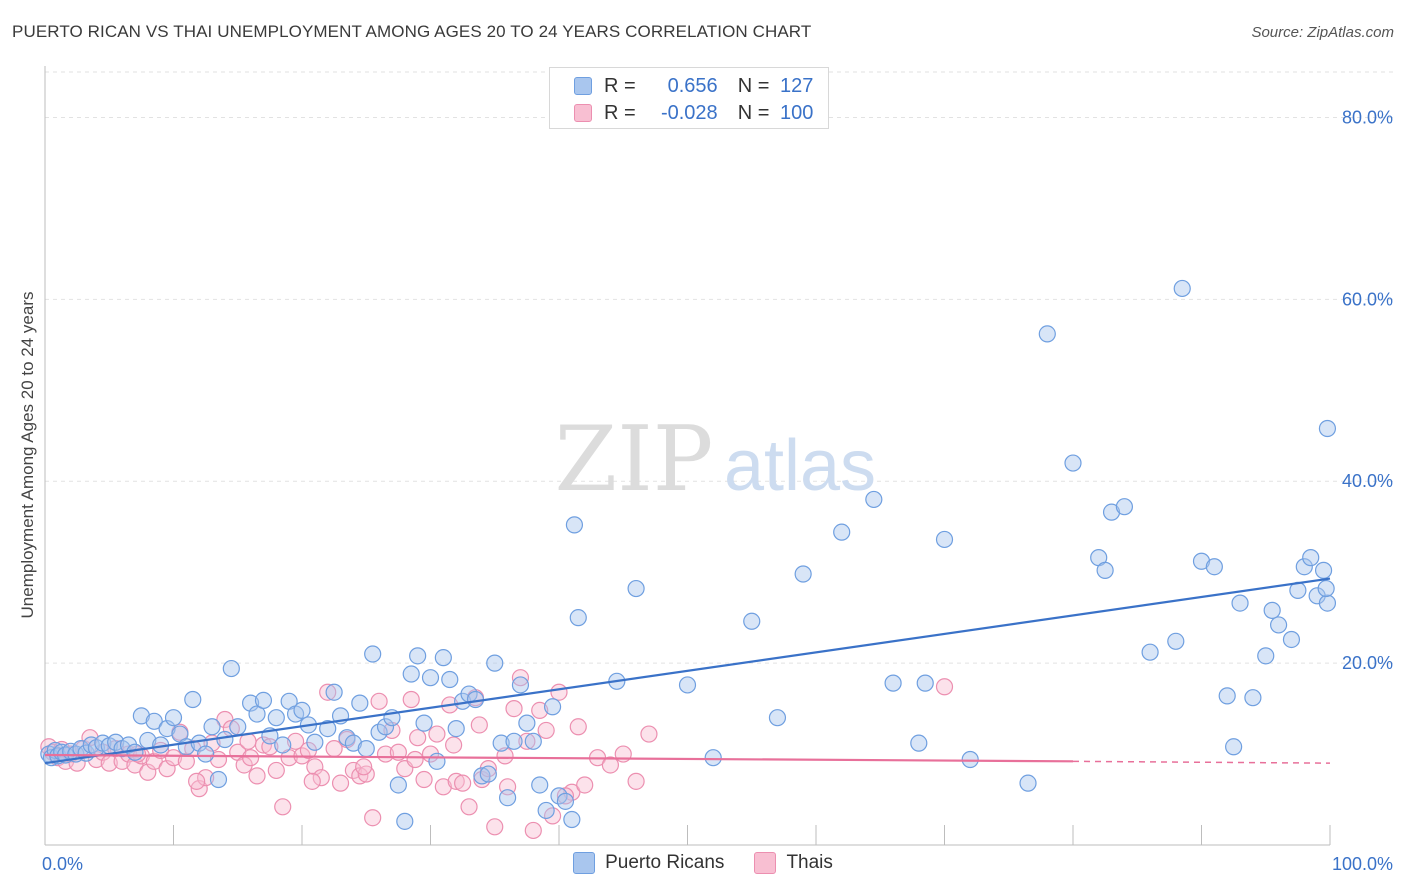  I want to click on r-value: -0.028, so click(689, 112).